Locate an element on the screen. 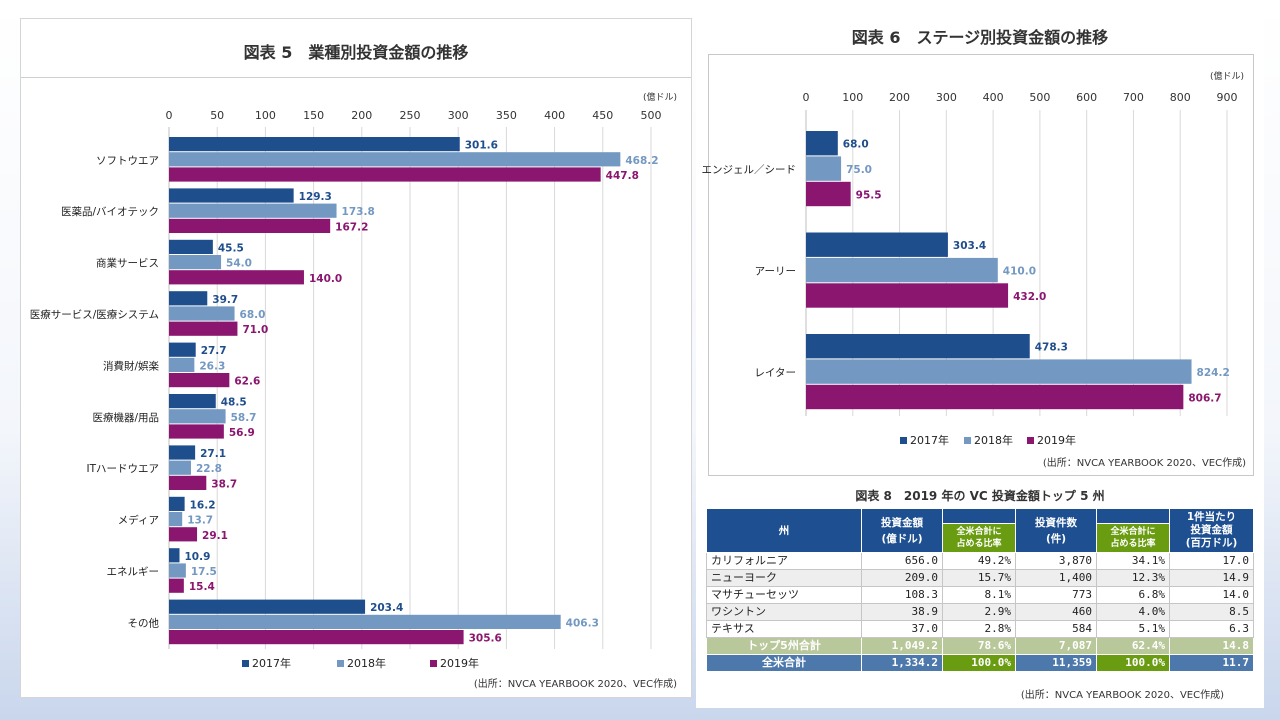 This screenshot has height=720, width=1280. value-cell: 11,359 is located at coordinates (1056, 663).